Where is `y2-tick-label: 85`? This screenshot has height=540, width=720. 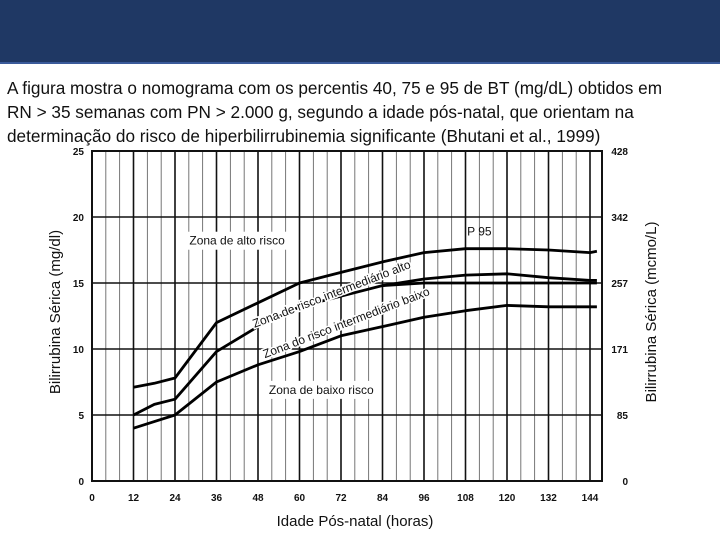 y2-tick-label: 85 is located at coordinates (623, 416).